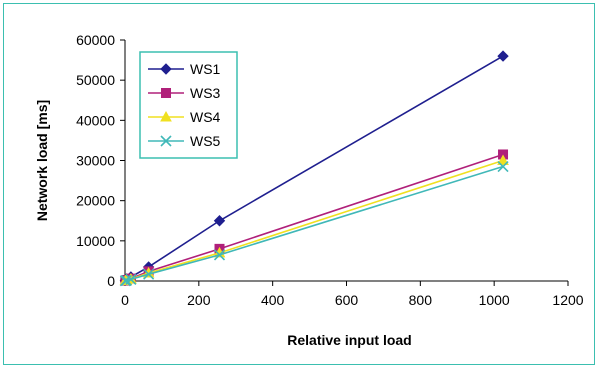 Image resolution: width=601 pixels, height=370 pixels. What do you see at coordinates (95, 161) in the screenshot?
I see `y-tick-label: 30000` at bounding box center [95, 161].